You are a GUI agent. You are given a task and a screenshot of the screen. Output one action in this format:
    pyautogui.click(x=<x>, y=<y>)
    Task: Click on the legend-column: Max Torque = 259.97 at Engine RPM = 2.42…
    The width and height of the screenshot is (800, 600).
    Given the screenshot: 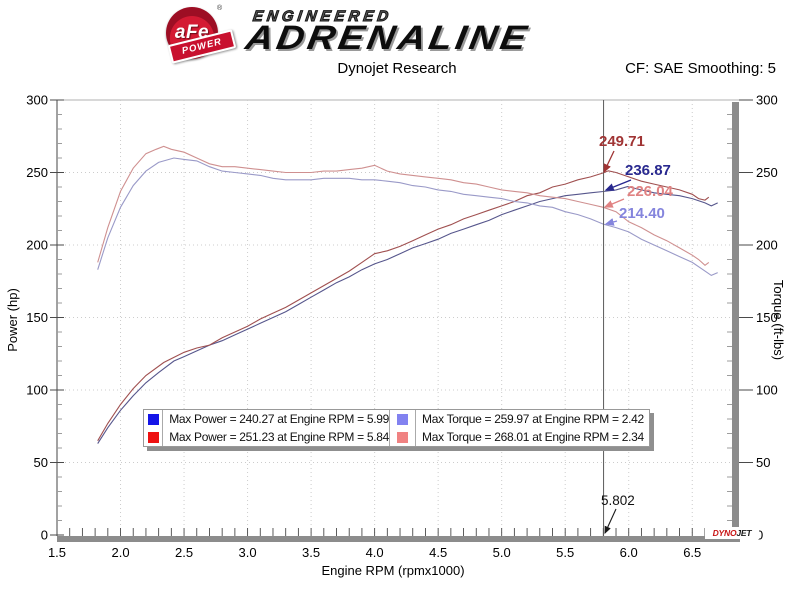 What is the action you would take?
    pyautogui.click(x=519, y=428)
    